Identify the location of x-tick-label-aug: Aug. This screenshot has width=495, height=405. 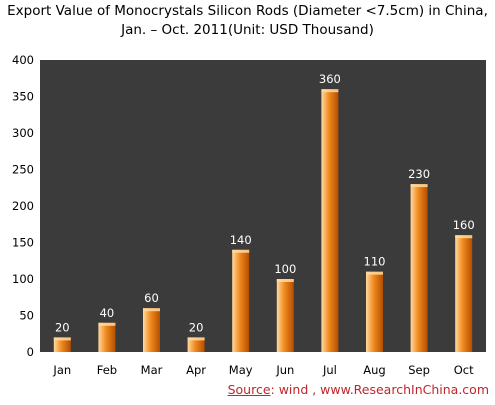
(374, 370).